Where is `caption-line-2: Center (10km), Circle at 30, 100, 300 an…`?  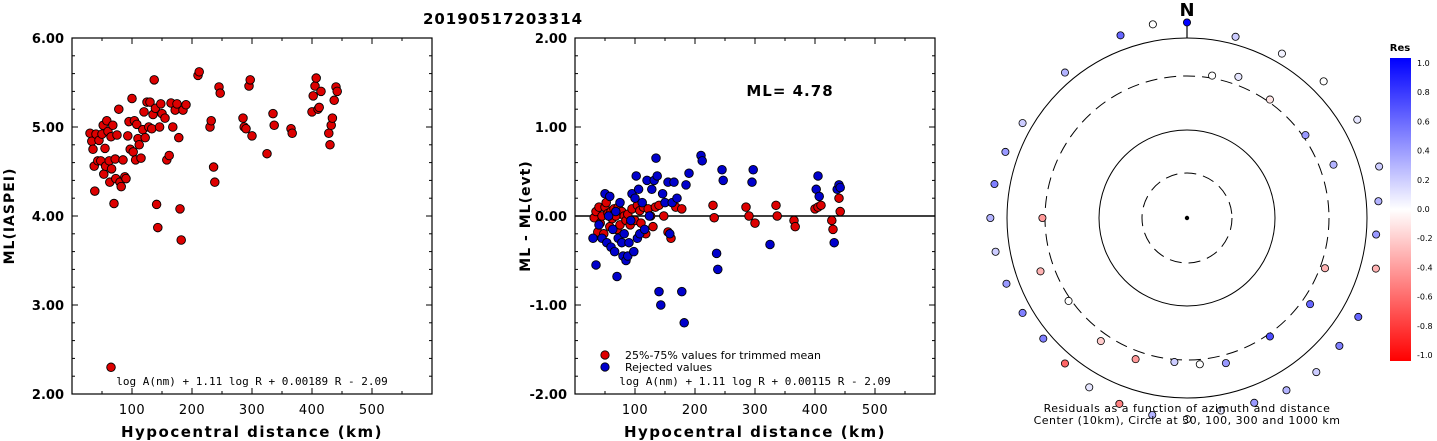 caption-line-2: Center (10km), Circle at 30, 100, 300 an… is located at coordinates (1187, 420).